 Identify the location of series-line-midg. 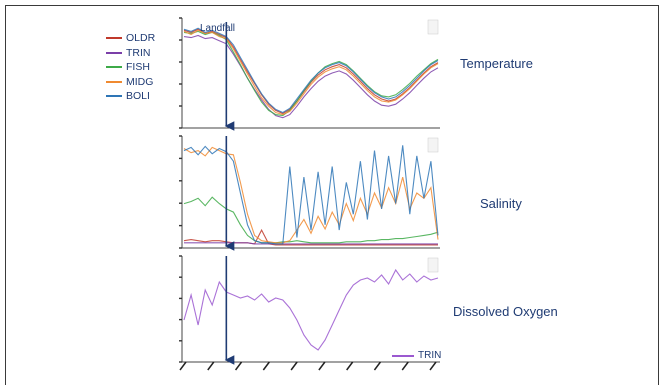
(311, 72).